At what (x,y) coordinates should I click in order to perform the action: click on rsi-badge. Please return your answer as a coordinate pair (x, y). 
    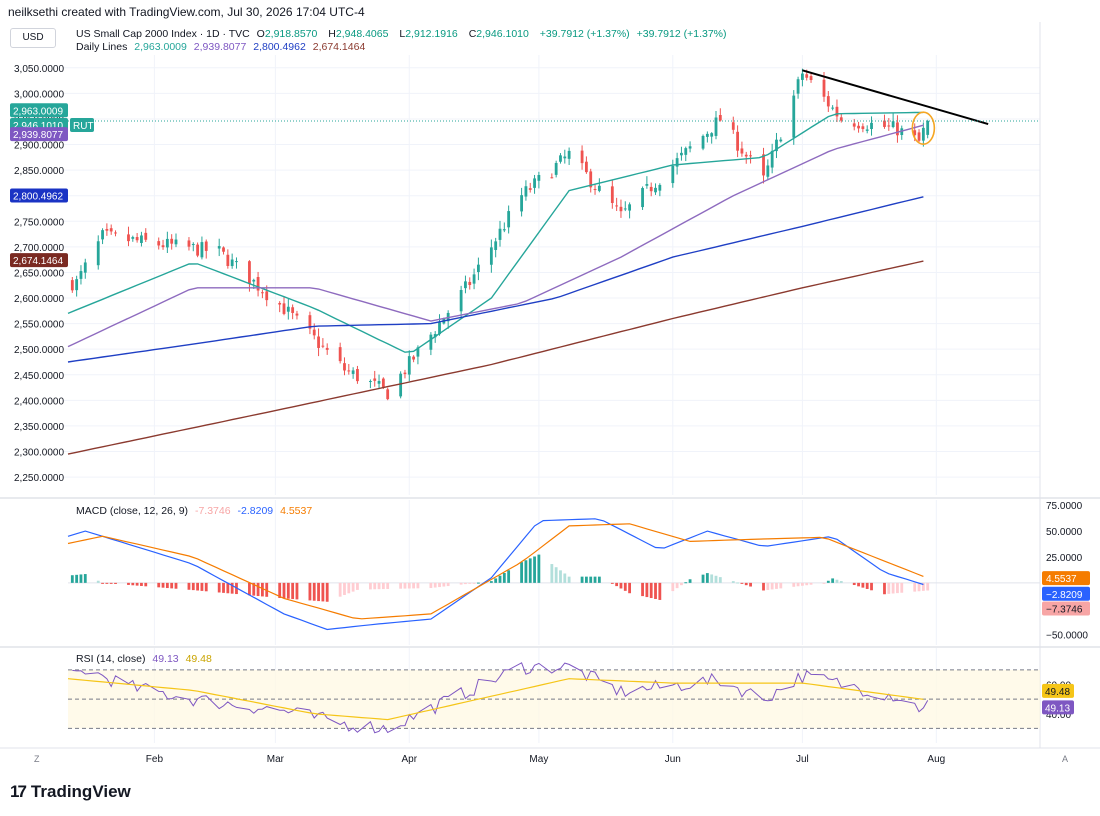
    Looking at the image, I should click on (1058, 690).